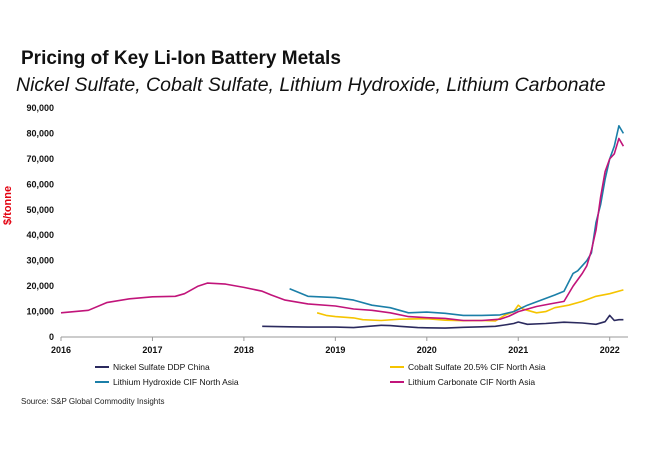 The height and width of the screenshot is (450, 650). Describe the element at coordinates (152, 350) in the screenshot. I see `x-tick-label: 2017` at that location.